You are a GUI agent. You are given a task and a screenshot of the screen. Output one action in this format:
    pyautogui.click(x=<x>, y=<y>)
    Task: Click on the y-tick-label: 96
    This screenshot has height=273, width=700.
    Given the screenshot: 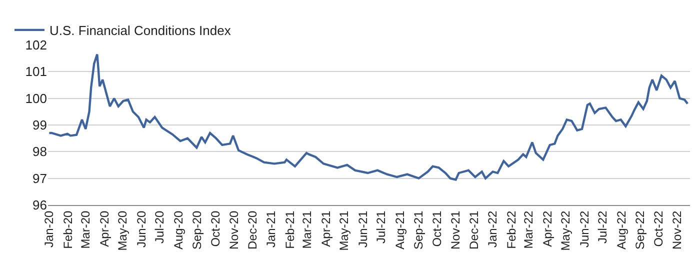 What is the action you would take?
    pyautogui.click(x=39, y=205)
    